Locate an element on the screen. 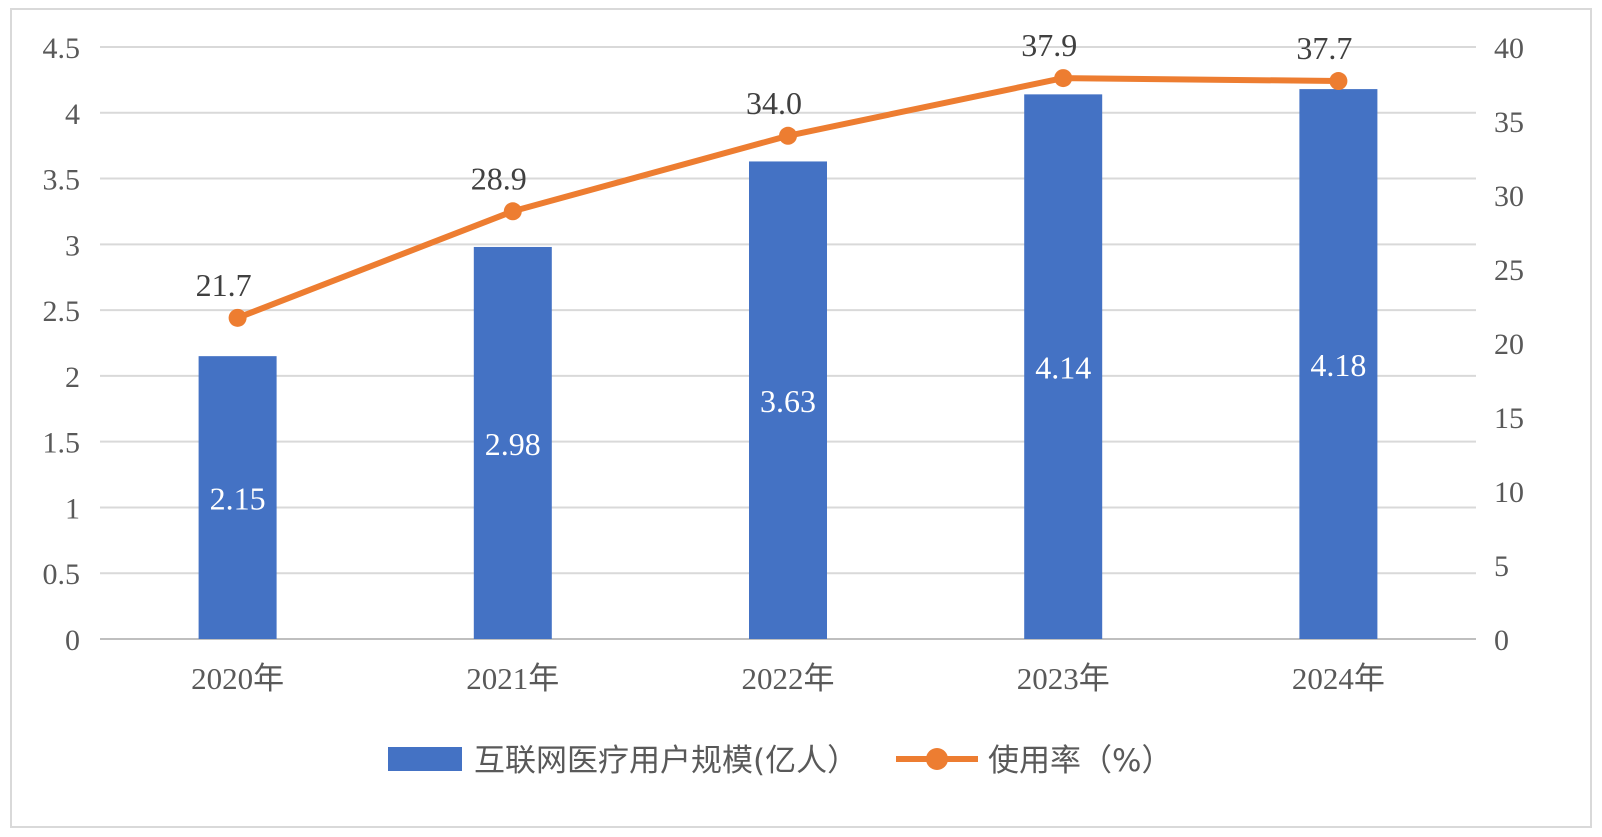 Image resolution: width=1602 pixels, height=837 pixels. left-tick-label: 1 is located at coordinates (72, 508).